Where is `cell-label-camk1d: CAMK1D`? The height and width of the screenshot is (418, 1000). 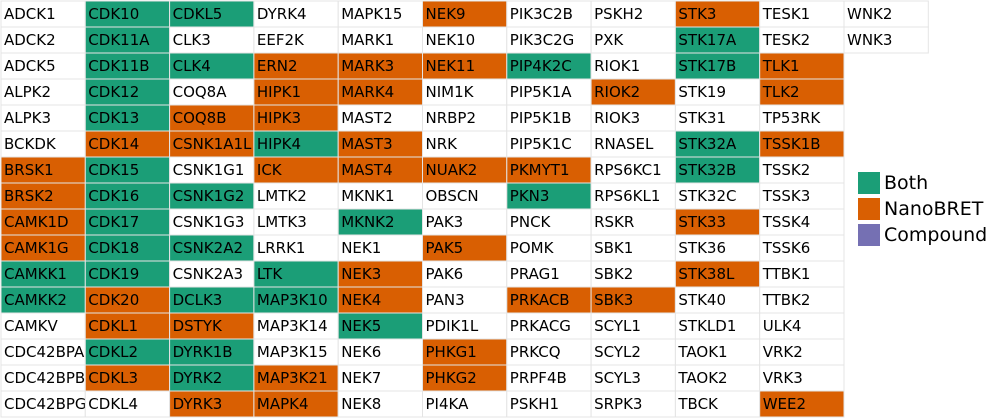 cell-label-camk1d: CAMK1D is located at coordinates (36, 222).